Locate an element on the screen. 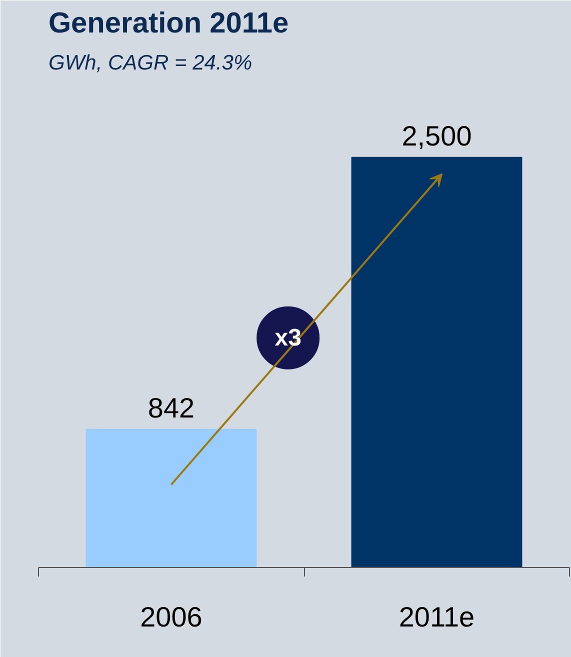  x-tick-label: 2006 is located at coordinates (171, 617).